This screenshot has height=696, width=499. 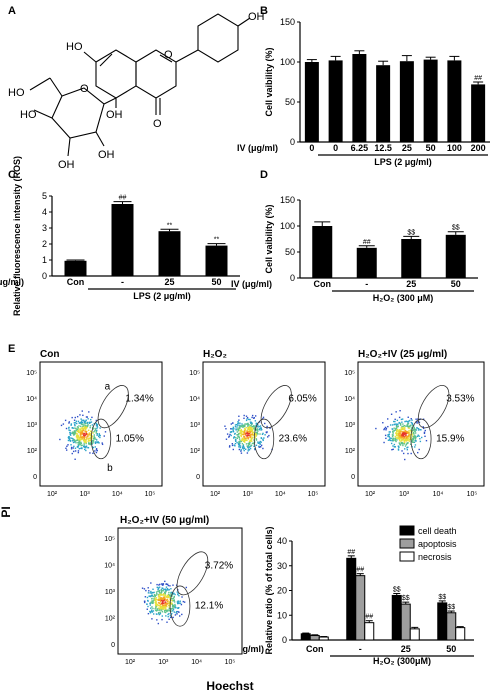 I want to click on bar-cell-death, so click(x=396, y=617).